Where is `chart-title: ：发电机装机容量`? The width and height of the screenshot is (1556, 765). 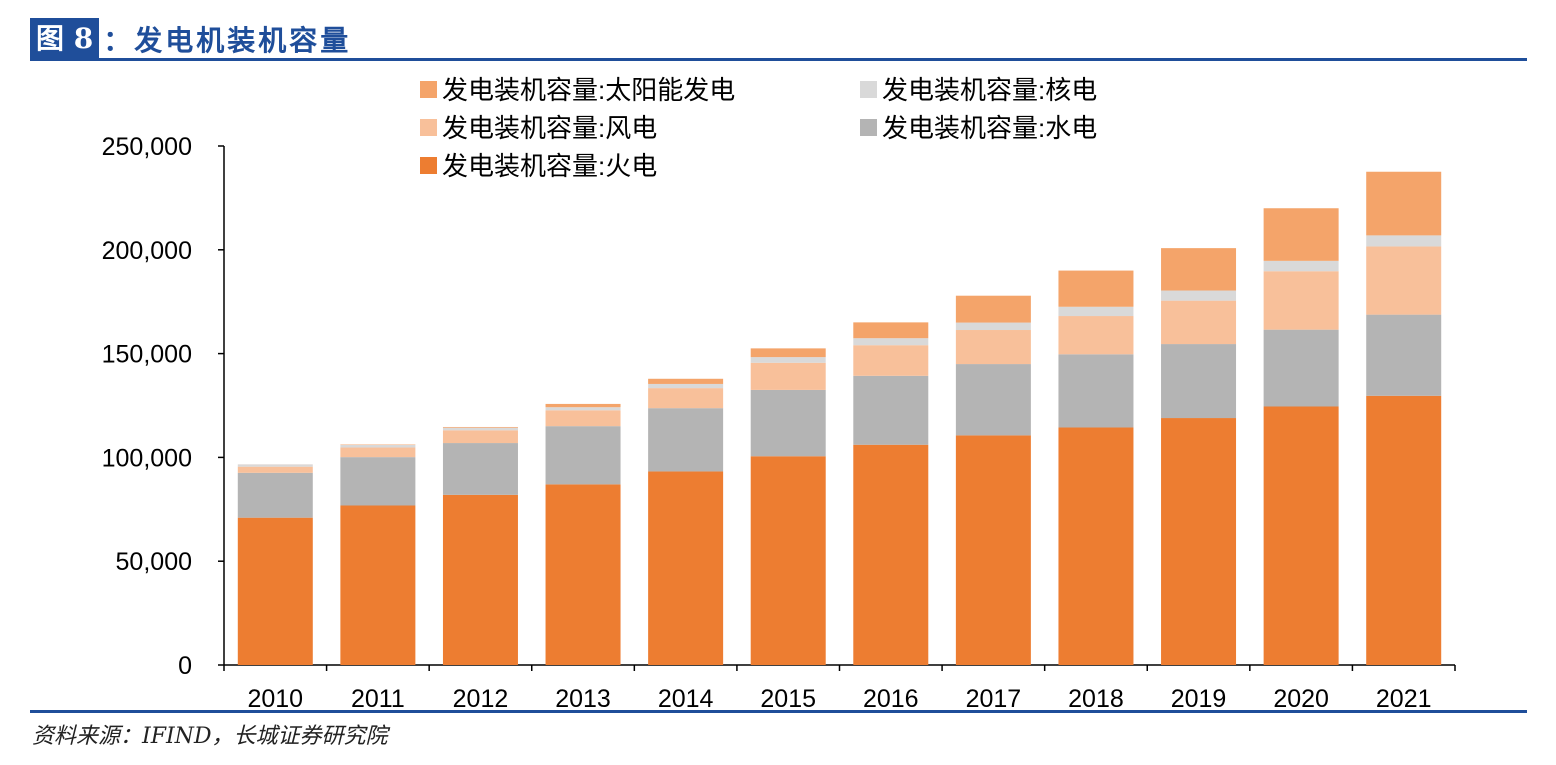 chart-title: ：发电机装机容量 is located at coordinates (227, 40).